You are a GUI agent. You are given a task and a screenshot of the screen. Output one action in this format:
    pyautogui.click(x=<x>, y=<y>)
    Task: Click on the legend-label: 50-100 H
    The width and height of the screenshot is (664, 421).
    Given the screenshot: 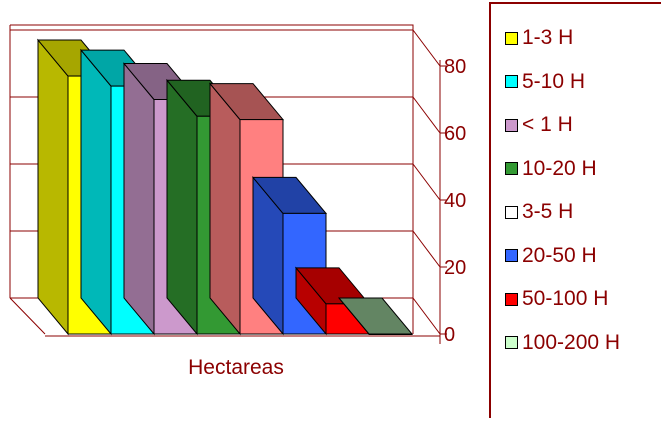 What is the action you would take?
    pyautogui.click(x=565, y=298)
    